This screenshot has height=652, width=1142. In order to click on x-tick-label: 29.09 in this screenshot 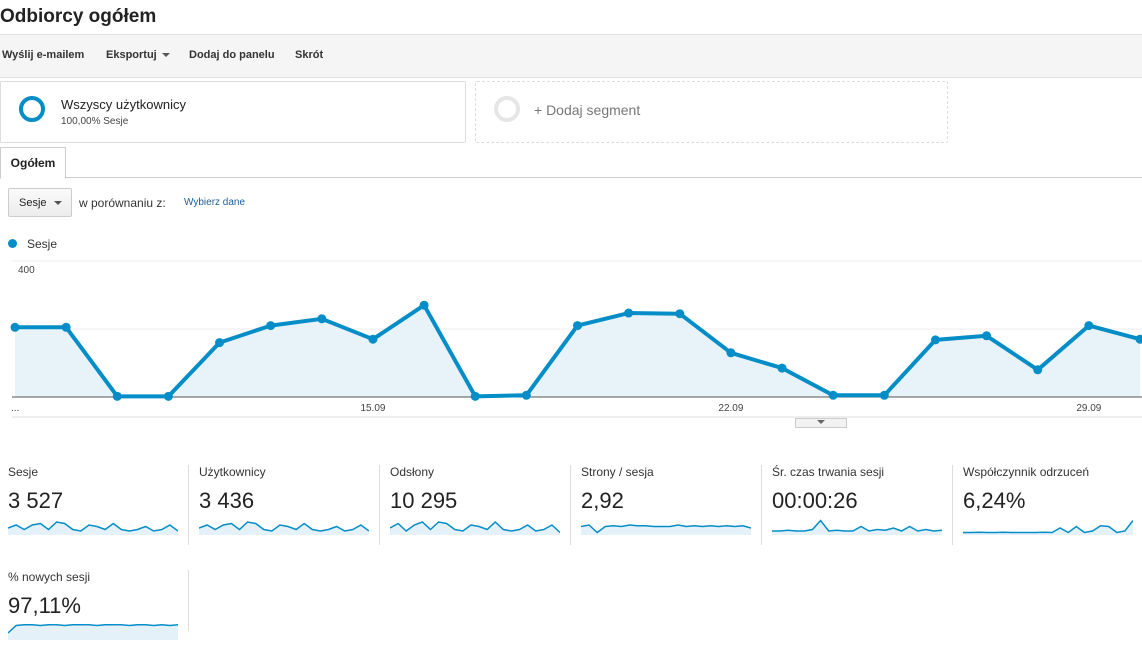, I will do `click(1088, 408)`.